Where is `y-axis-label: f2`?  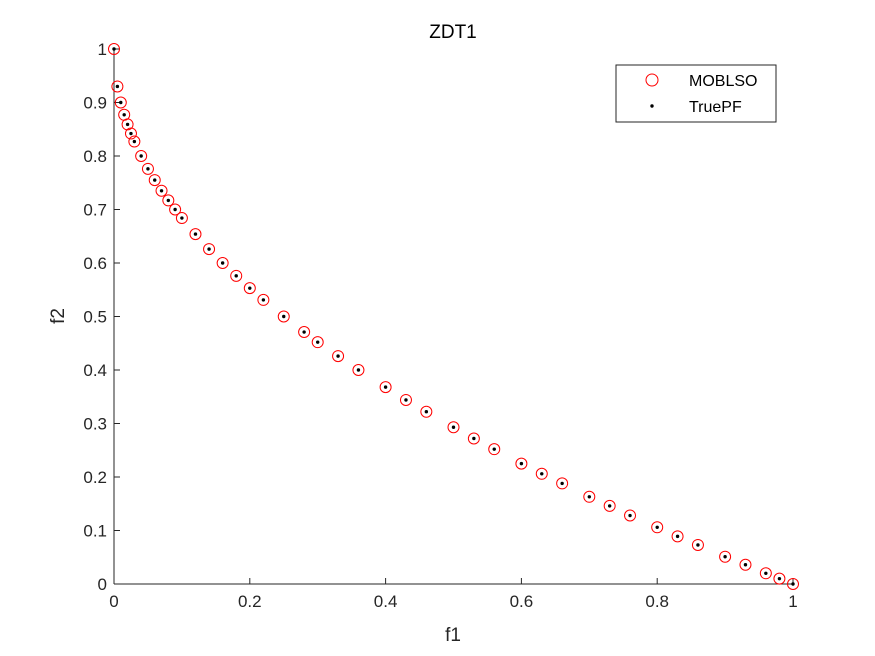
y-axis-label: f2 is located at coordinates (58, 316).